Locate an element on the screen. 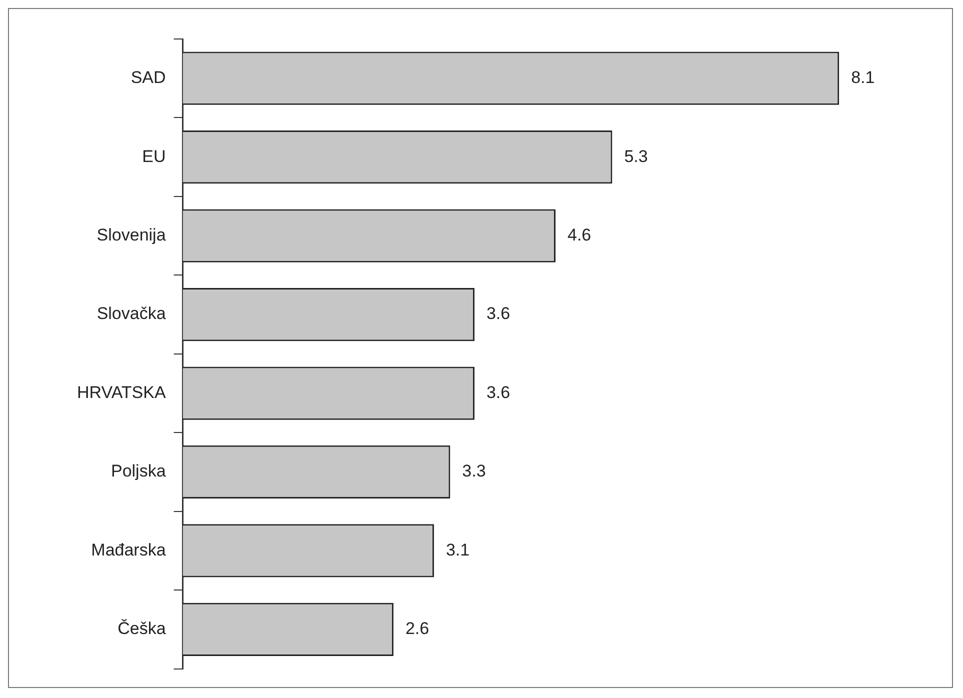  y-tick-label: Mađarska is located at coordinates (128, 550).